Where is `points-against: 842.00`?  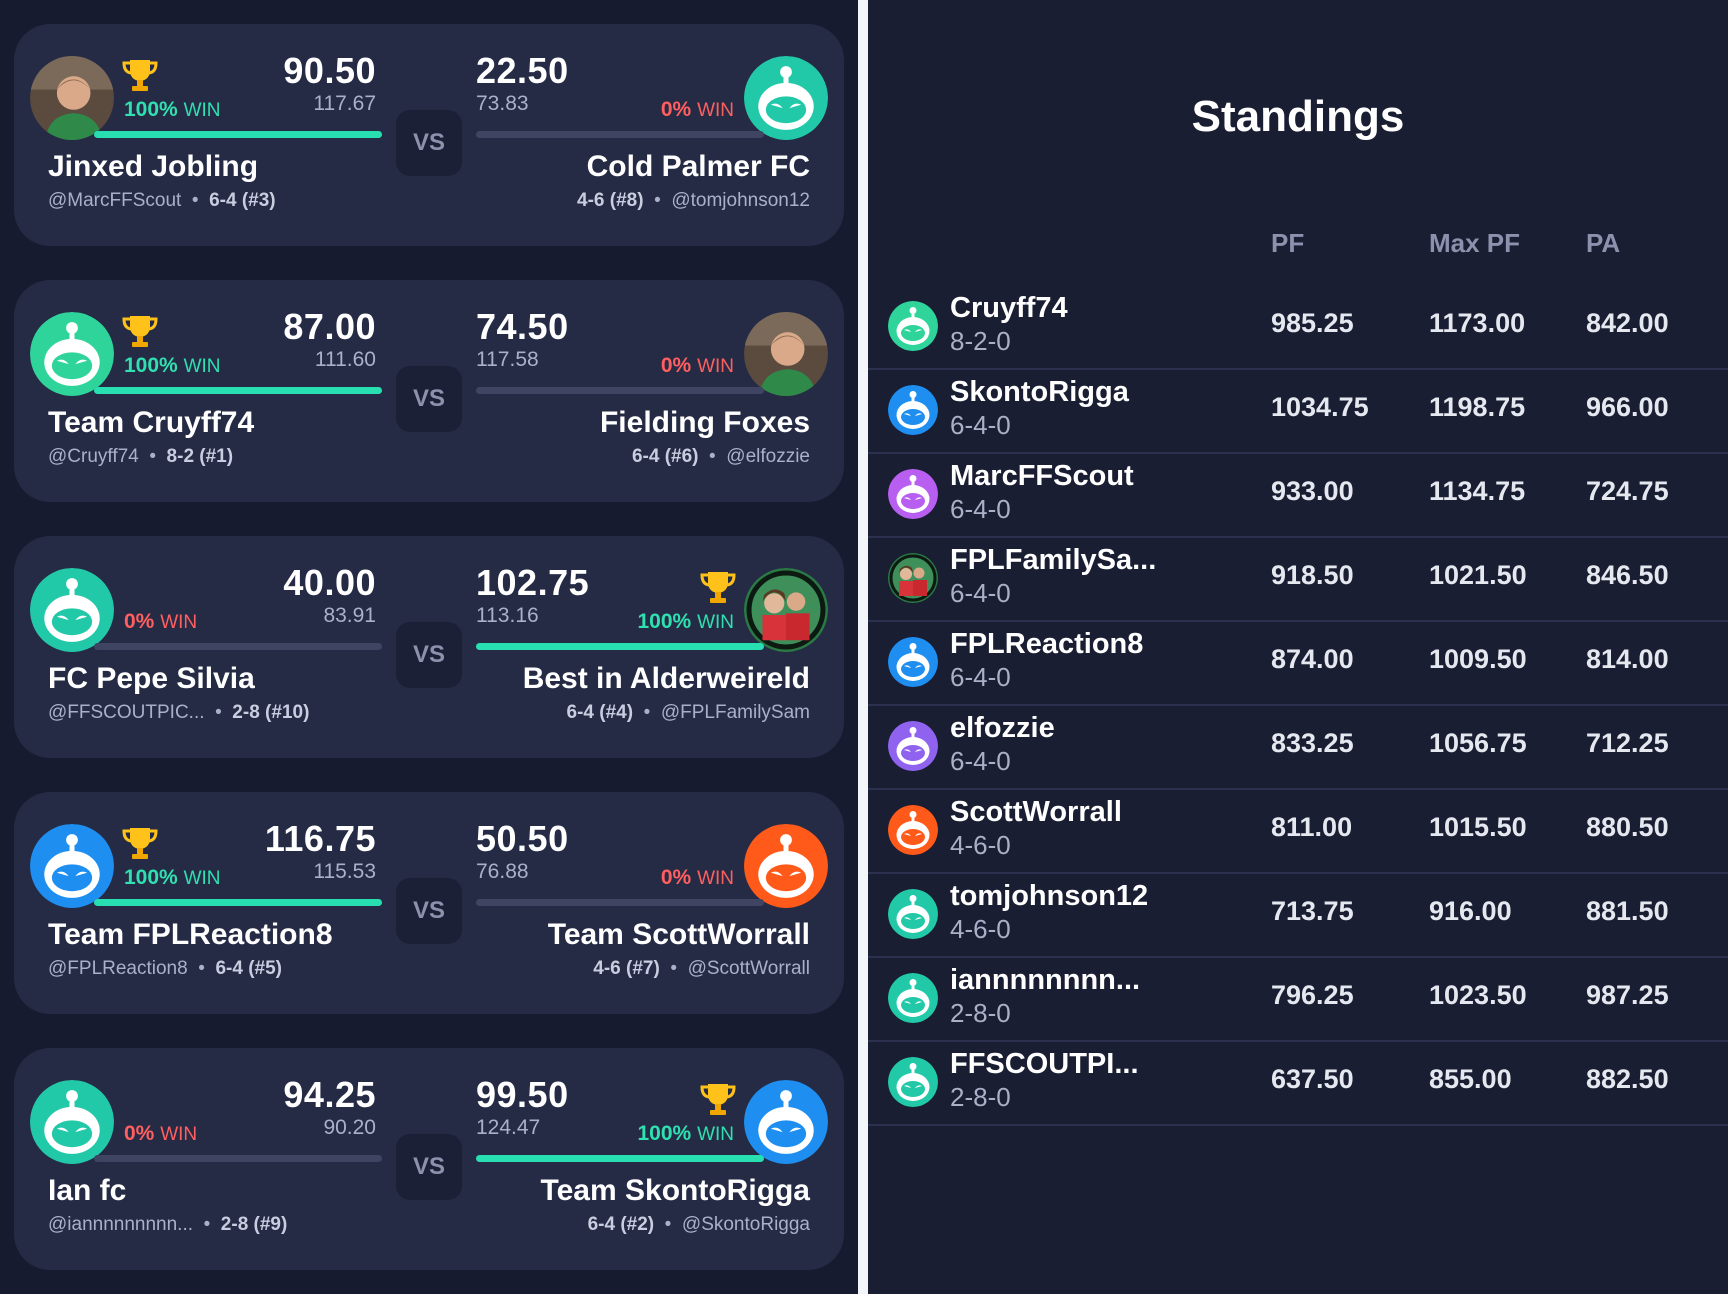 points-against: 842.00 is located at coordinates (1627, 323).